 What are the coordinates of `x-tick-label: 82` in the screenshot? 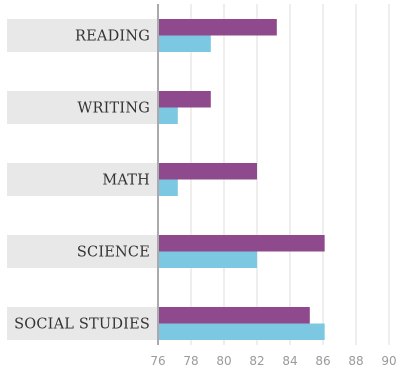 It's located at (256, 361).